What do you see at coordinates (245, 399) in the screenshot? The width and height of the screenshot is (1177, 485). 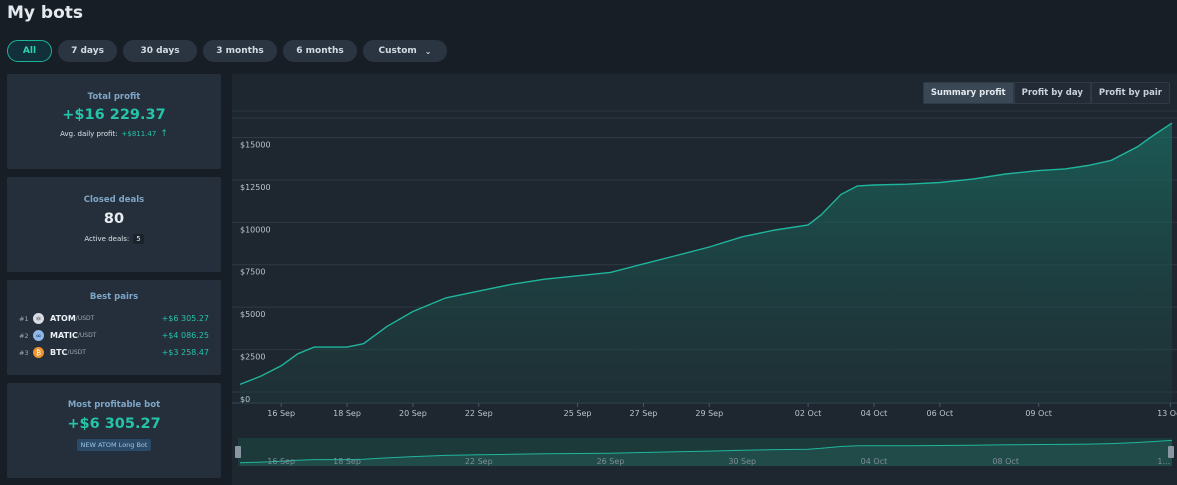 I see `y-tick-label: $0` at bounding box center [245, 399].